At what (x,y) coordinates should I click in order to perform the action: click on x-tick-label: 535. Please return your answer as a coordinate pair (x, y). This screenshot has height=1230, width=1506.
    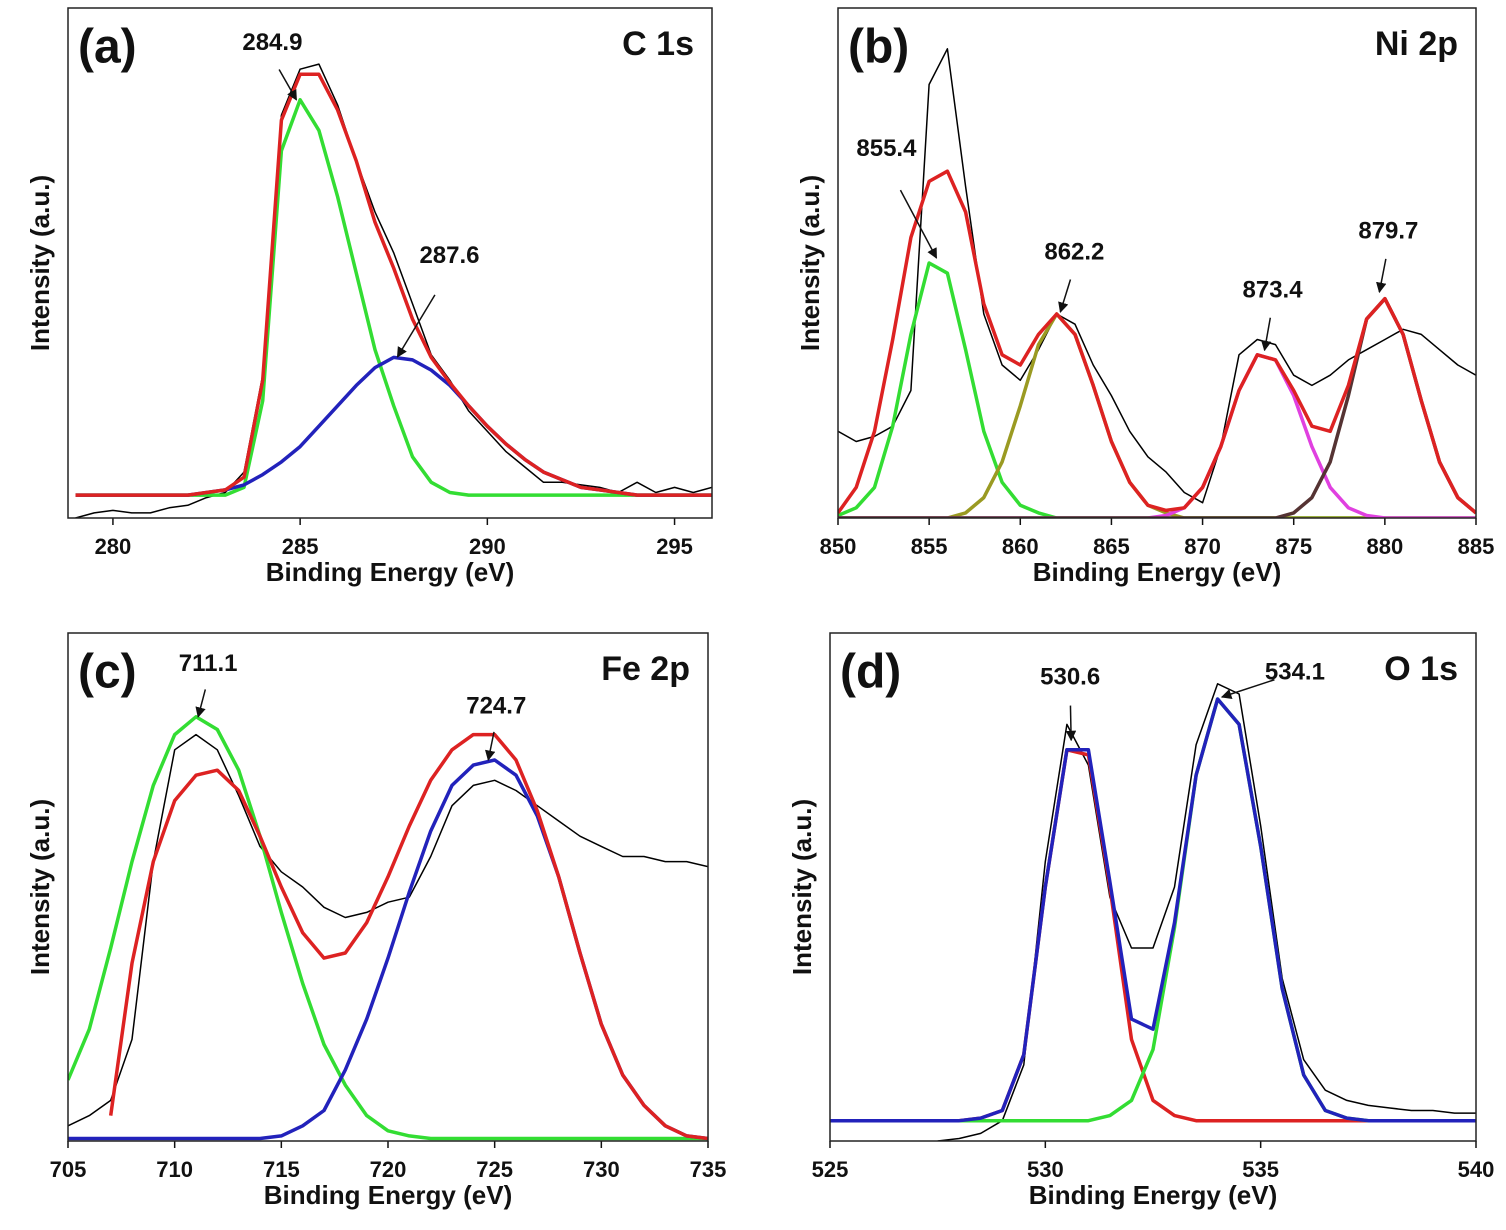
    Looking at the image, I should click on (1260, 1169).